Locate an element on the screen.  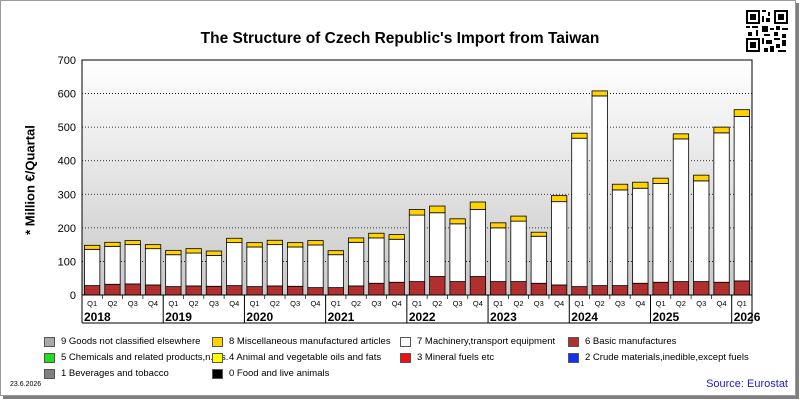
legend-label: 1 Beverages and tobacco is located at coordinates (115, 373).